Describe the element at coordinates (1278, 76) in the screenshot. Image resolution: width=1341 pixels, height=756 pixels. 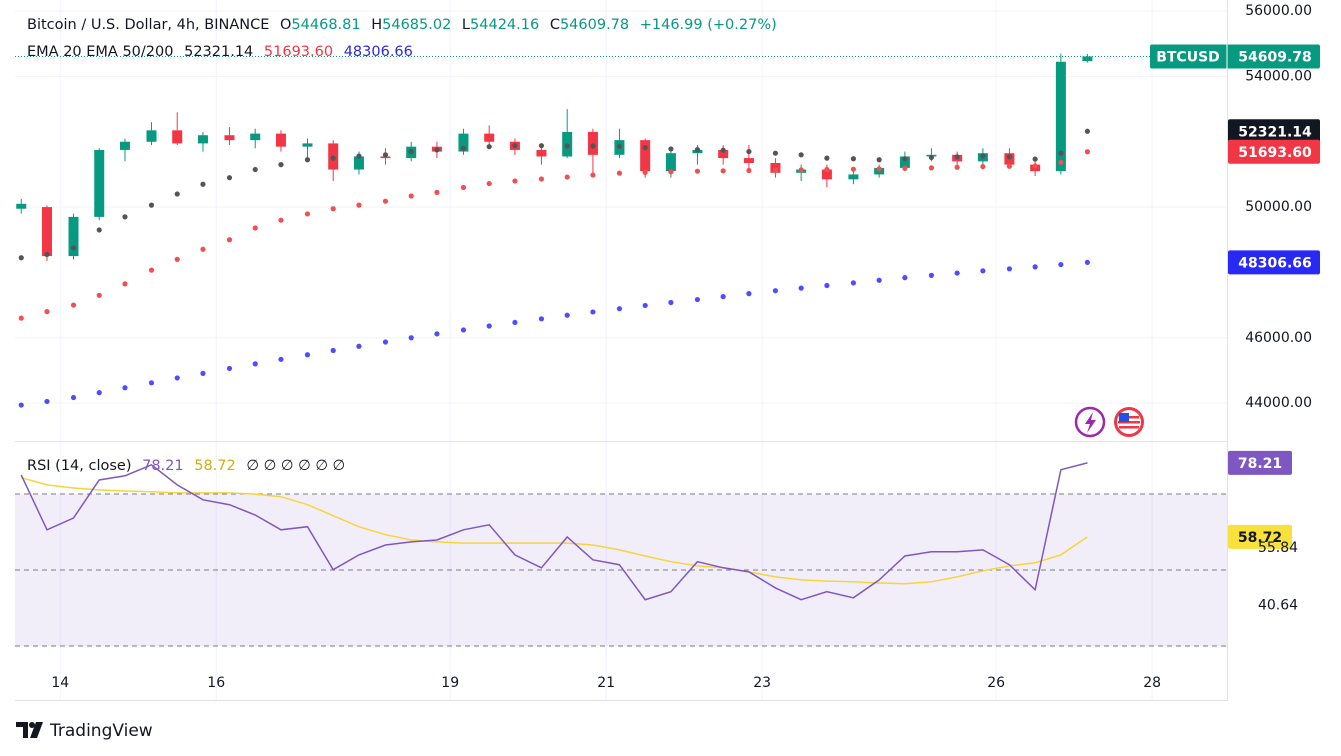
I see `y-tick-label: 54000.00` at that location.